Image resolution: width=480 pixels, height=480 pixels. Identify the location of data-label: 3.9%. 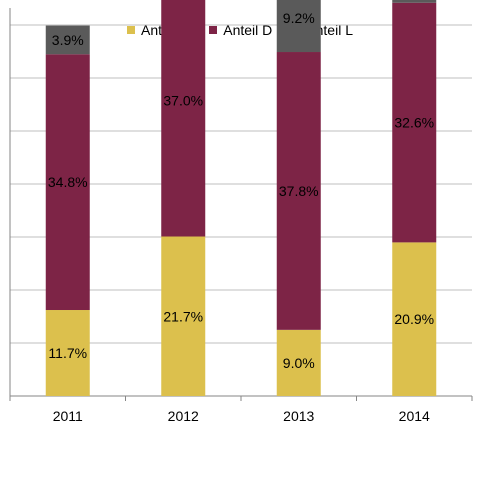
(68, 40).